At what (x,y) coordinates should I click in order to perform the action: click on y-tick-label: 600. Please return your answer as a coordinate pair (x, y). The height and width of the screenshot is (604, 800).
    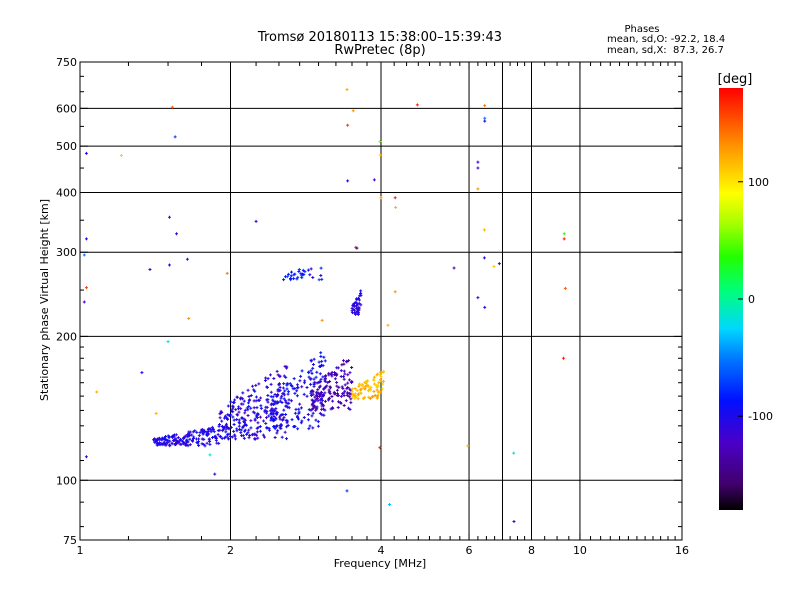
    Looking at the image, I should click on (66, 108).